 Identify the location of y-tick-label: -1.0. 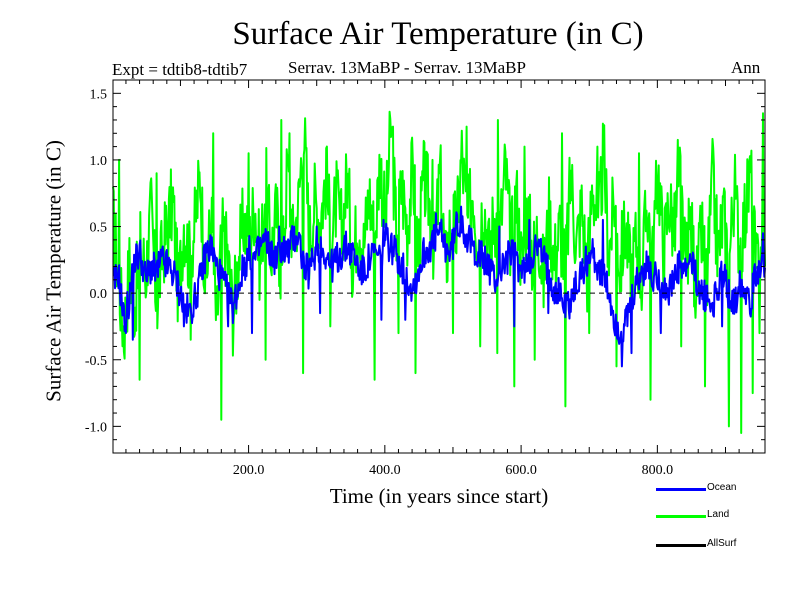
(96, 427).